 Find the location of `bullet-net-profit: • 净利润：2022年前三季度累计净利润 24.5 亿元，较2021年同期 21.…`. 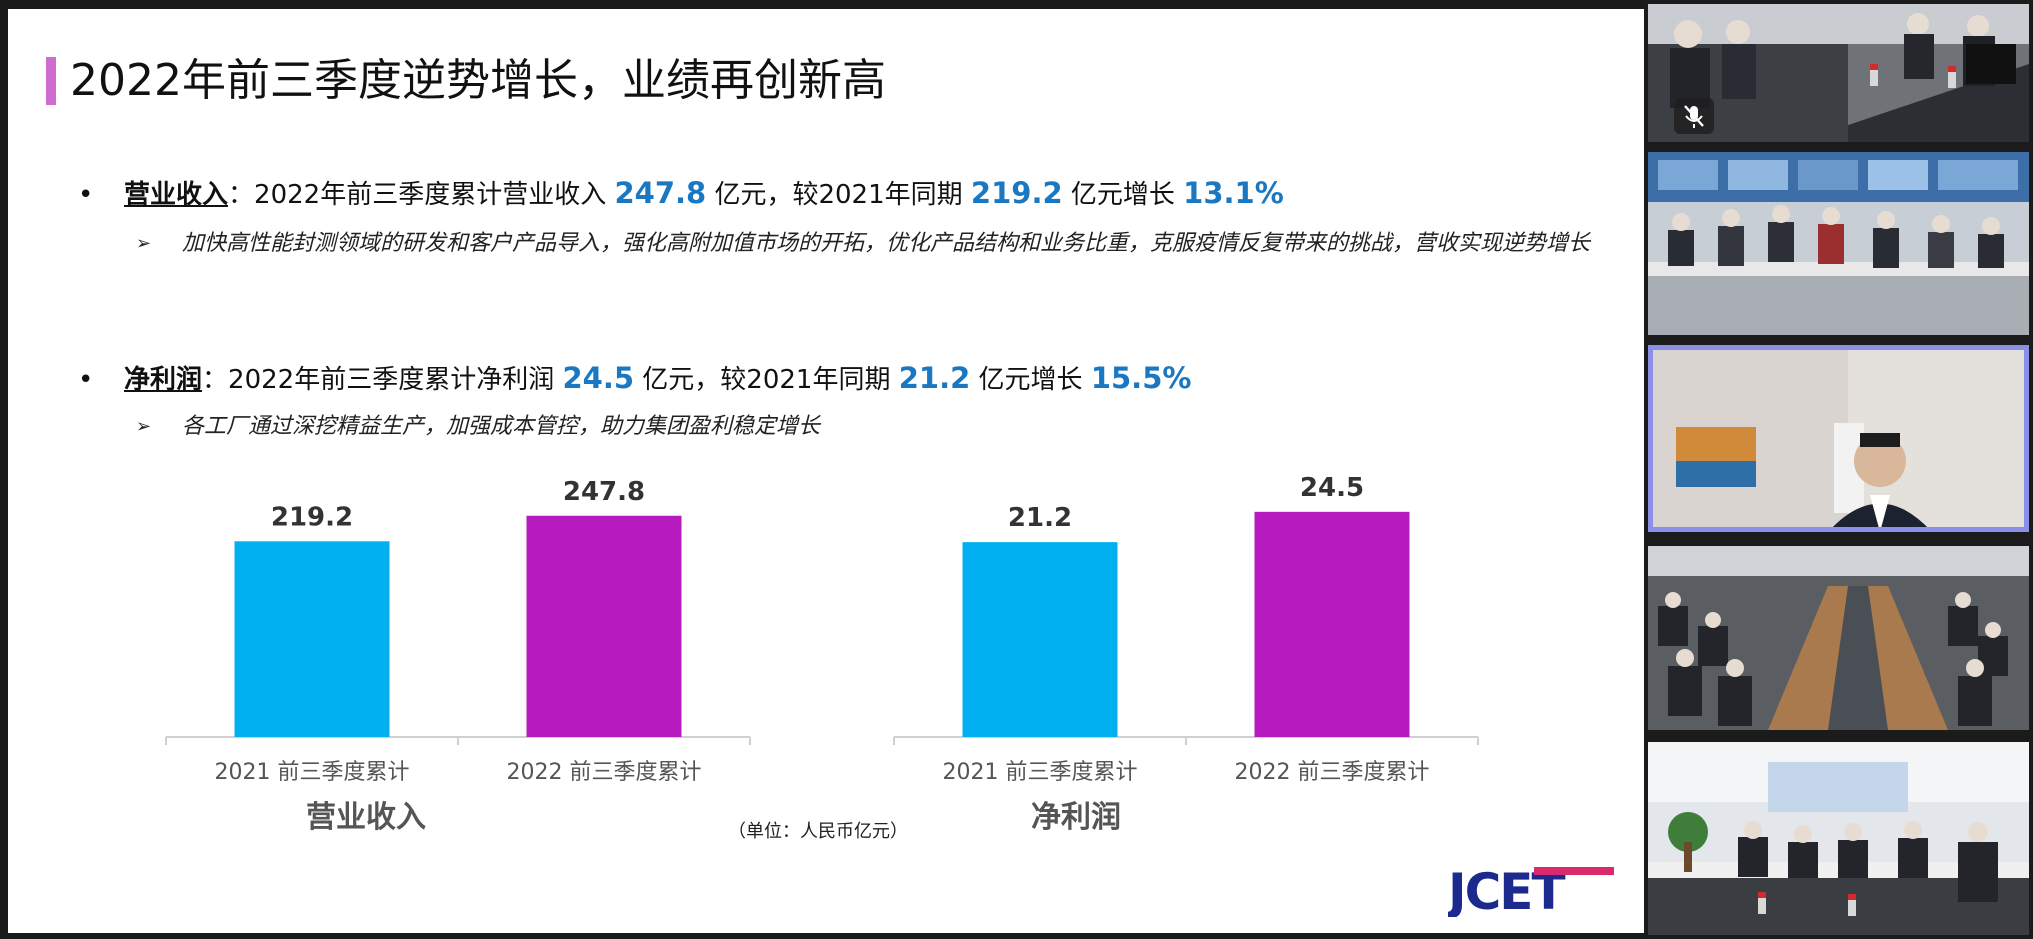

bullet-net-profit: • 净利润：2022年前三季度累计净利润 24.5 亿元，较2021年同期 21.… is located at coordinates (634, 378).